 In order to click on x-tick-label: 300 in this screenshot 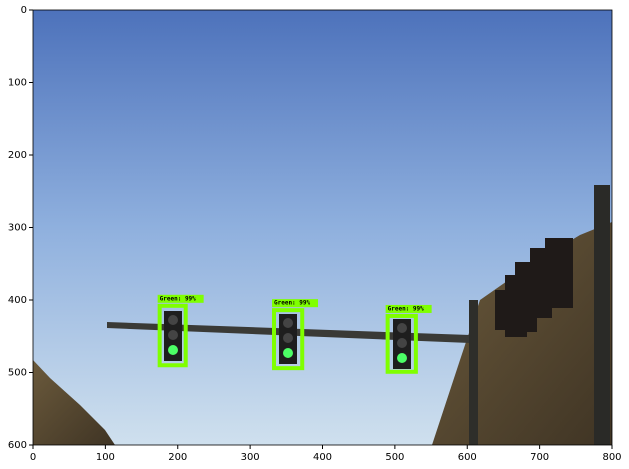, I will do `click(250, 457)`.